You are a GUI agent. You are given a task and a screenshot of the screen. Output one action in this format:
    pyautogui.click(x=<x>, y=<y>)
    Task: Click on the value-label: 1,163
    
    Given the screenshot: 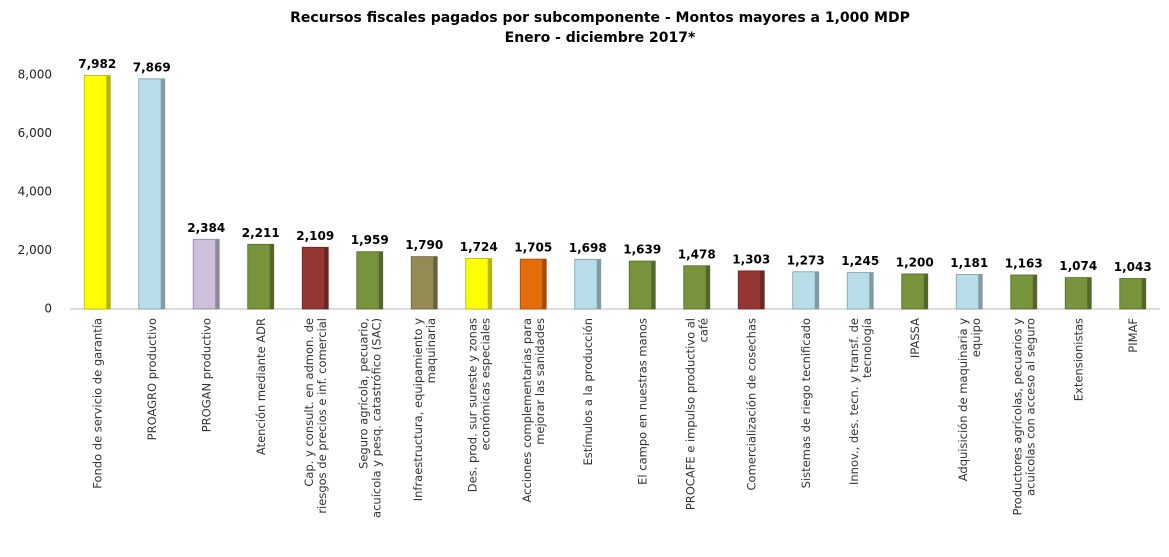 What is the action you would take?
    pyautogui.click(x=1024, y=263)
    